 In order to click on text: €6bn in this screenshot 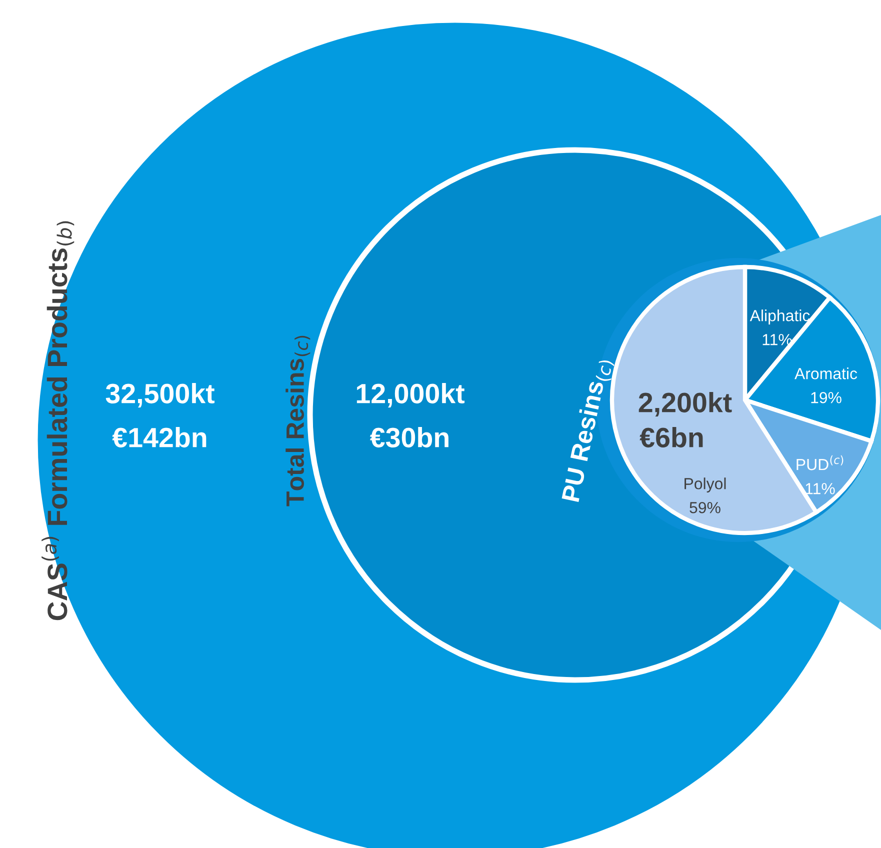, I will do `click(671, 437)`.